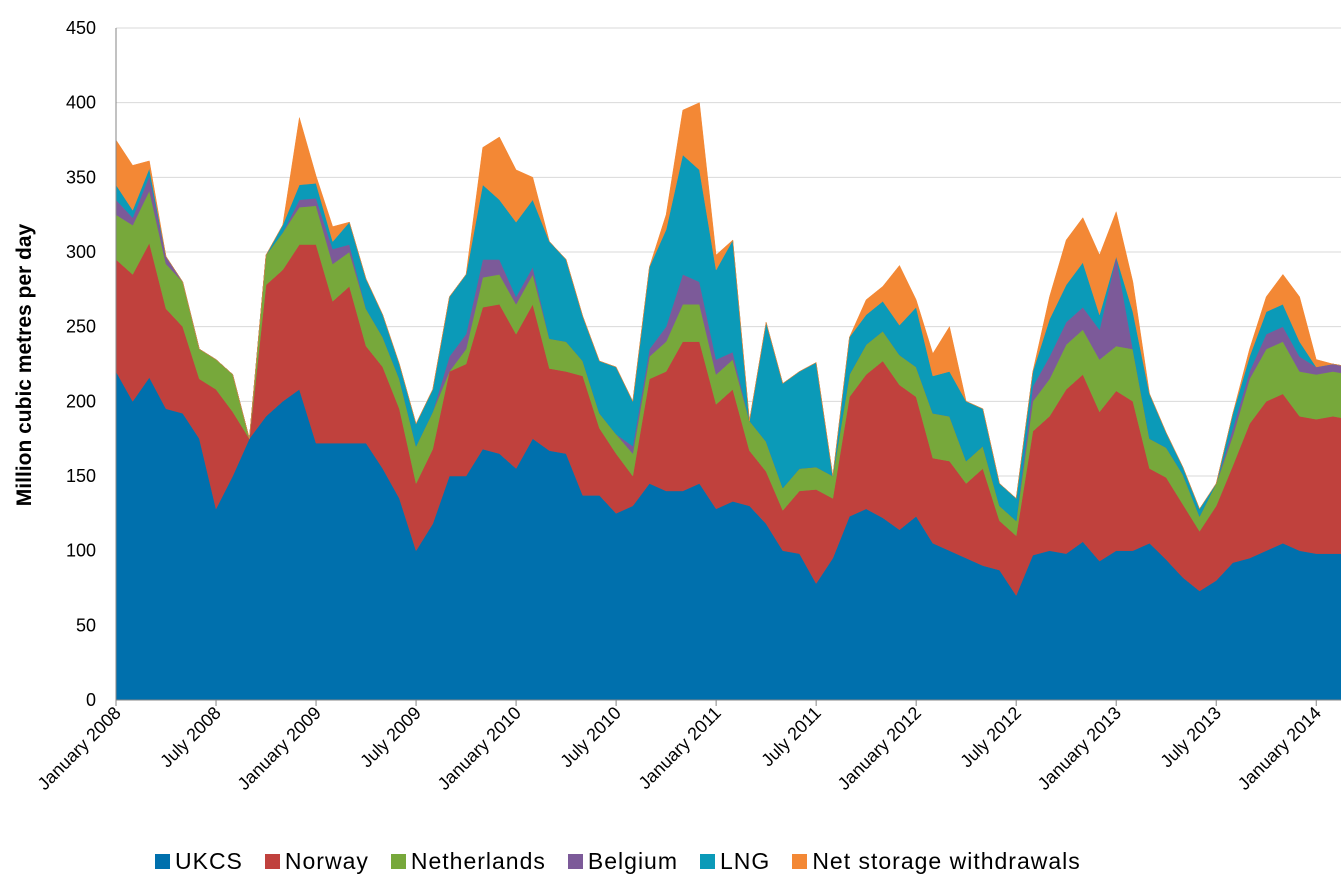 This screenshot has height=880, width=1341. What do you see at coordinates (745, 860) in the screenshot?
I see `legend-label: LNG` at bounding box center [745, 860].